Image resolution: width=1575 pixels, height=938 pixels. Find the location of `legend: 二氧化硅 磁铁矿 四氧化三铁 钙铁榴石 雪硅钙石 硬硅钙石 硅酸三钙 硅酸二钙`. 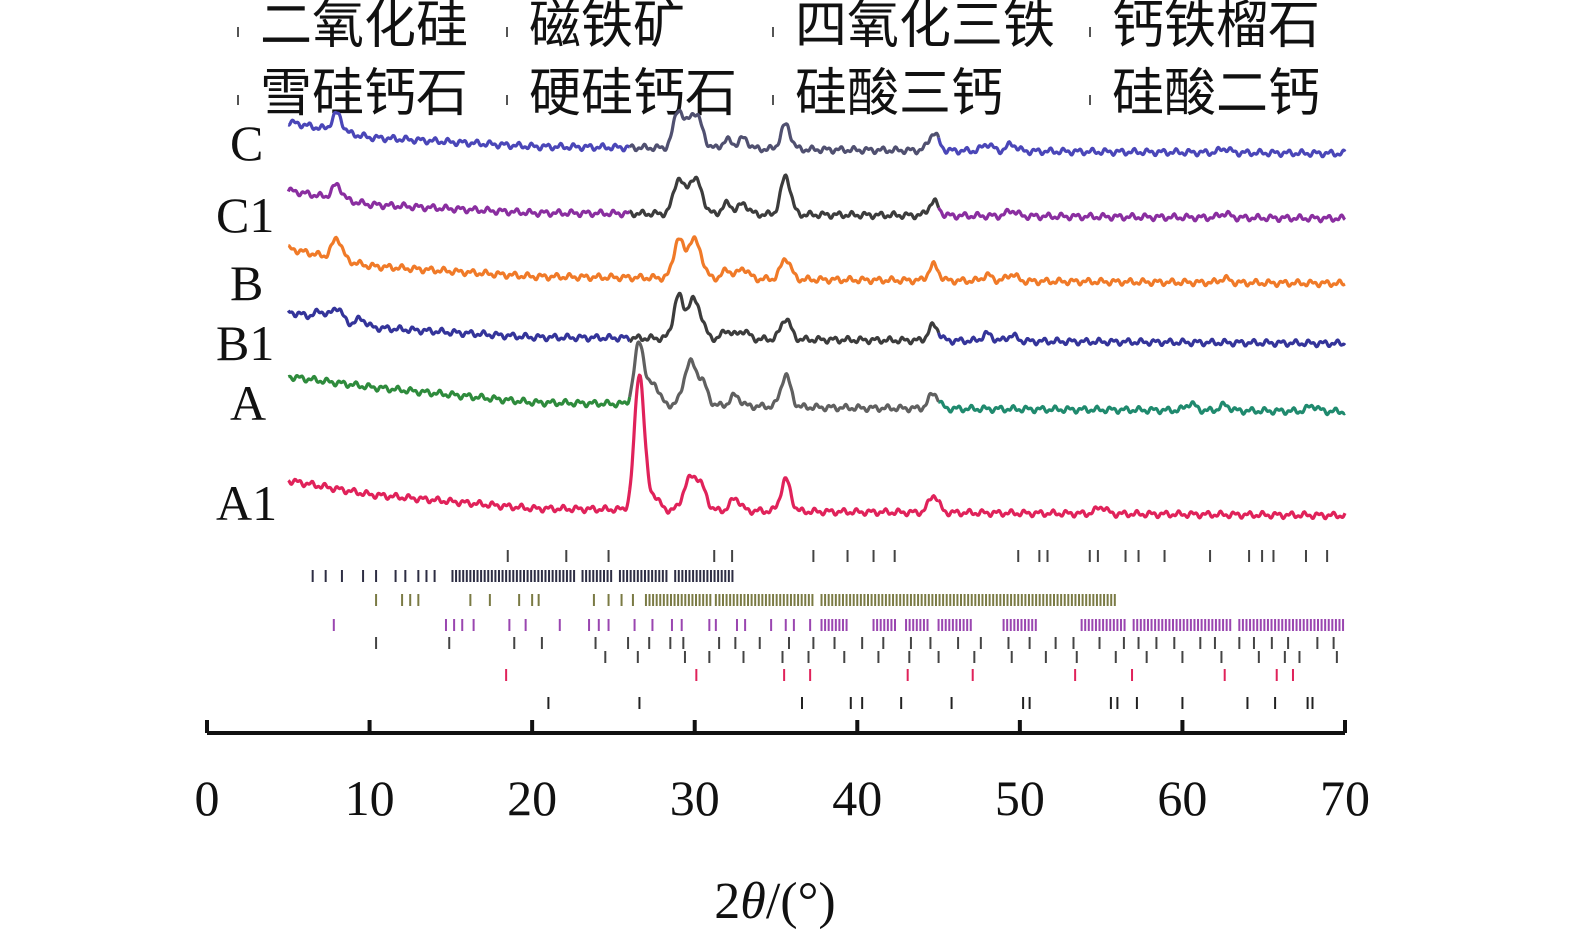

legend: 二氧化硅 磁铁矿 四氧化三铁 钙铁榴石 雪硅钙石 硬硅钙石 硅酸三钙 硅酸二钙 is located at coordinates (778, 62).